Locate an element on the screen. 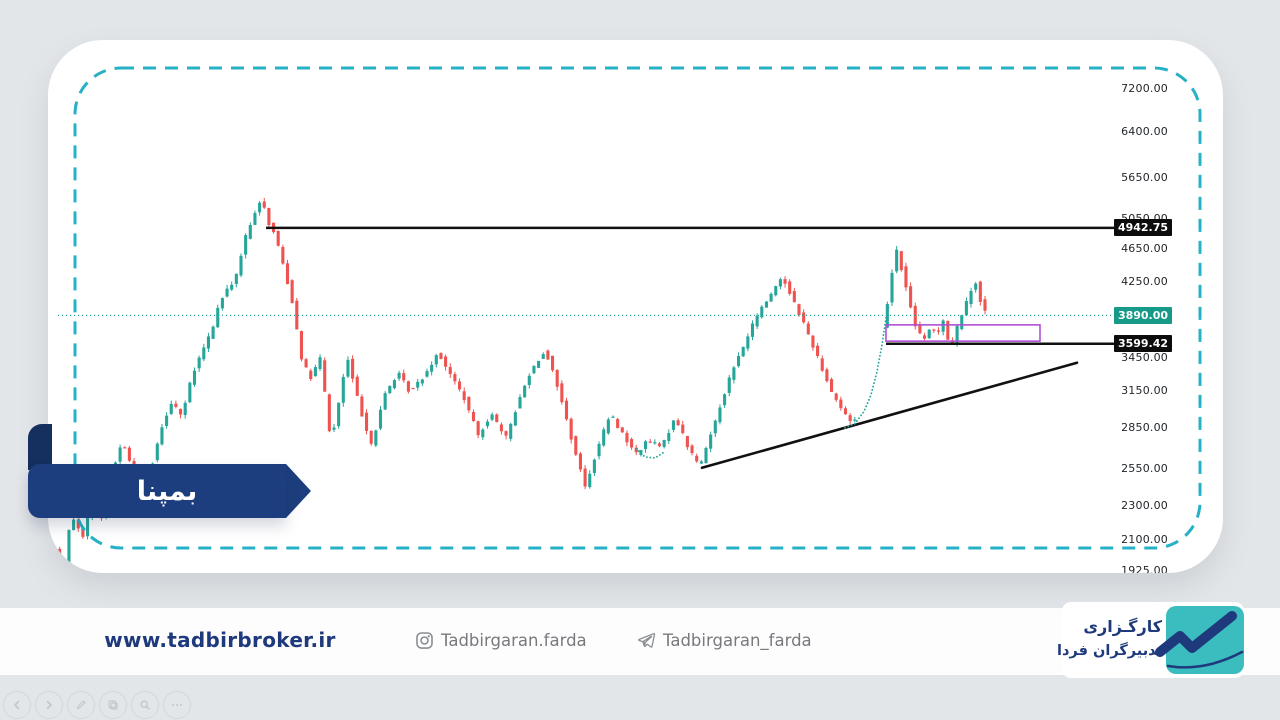  broker-name-line2: تدبیرگران فردا is located at coordinates (1109, 650).